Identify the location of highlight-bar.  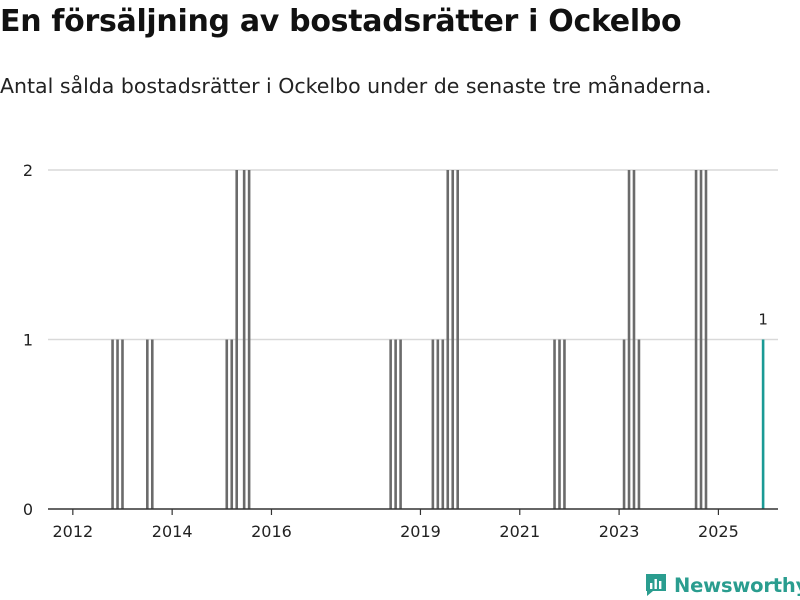
(763, 424).